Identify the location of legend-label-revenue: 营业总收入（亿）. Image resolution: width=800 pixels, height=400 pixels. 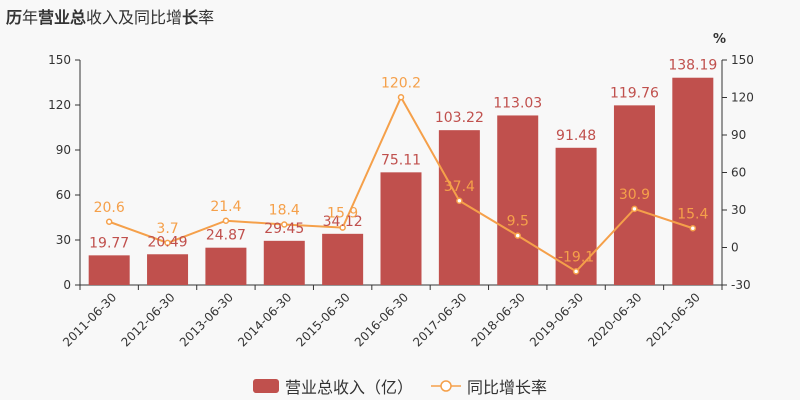
(348, 387).